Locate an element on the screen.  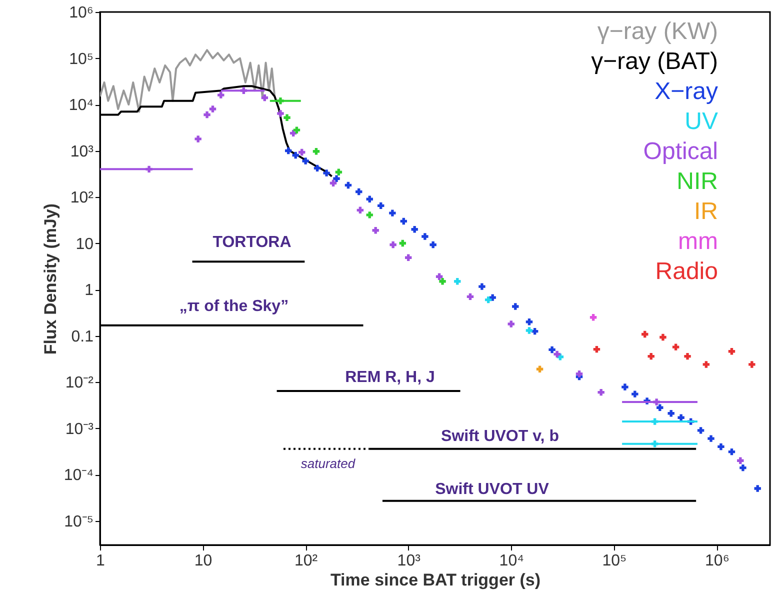
annotation: „π of the Sky” is located at coordinates (234, 306).